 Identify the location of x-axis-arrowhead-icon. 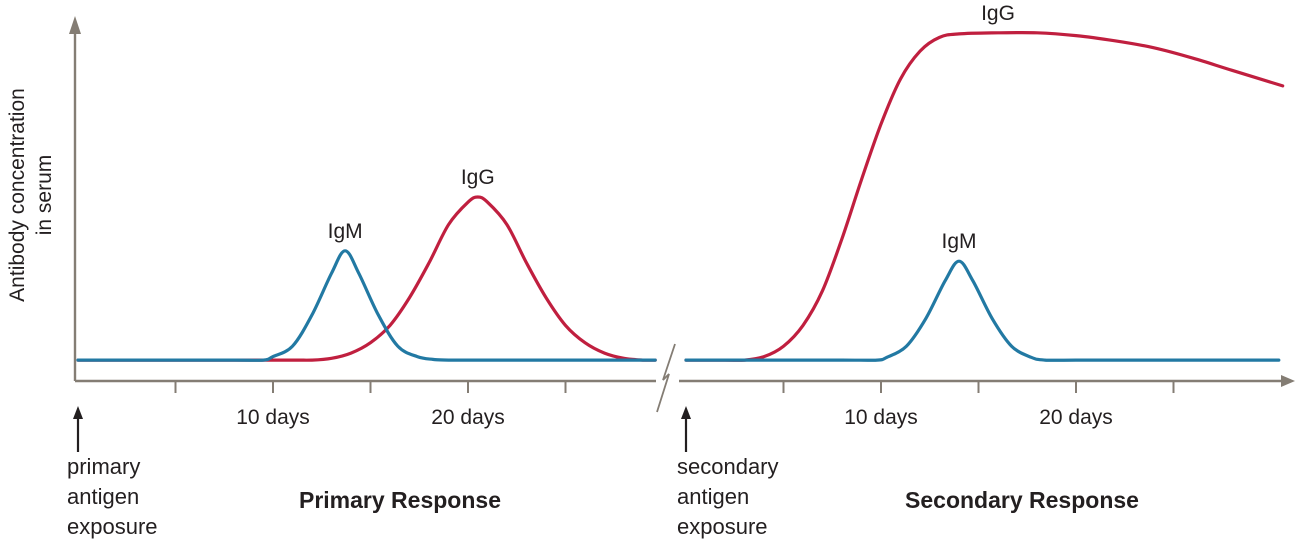
(1288, 381).